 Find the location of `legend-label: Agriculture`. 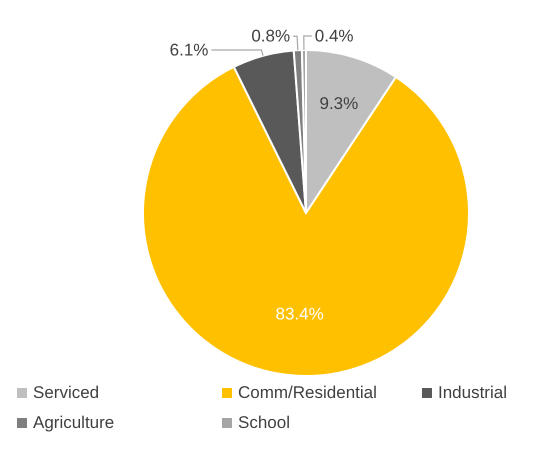

legend-label: Agriculture is located at coordinates (73, 423).